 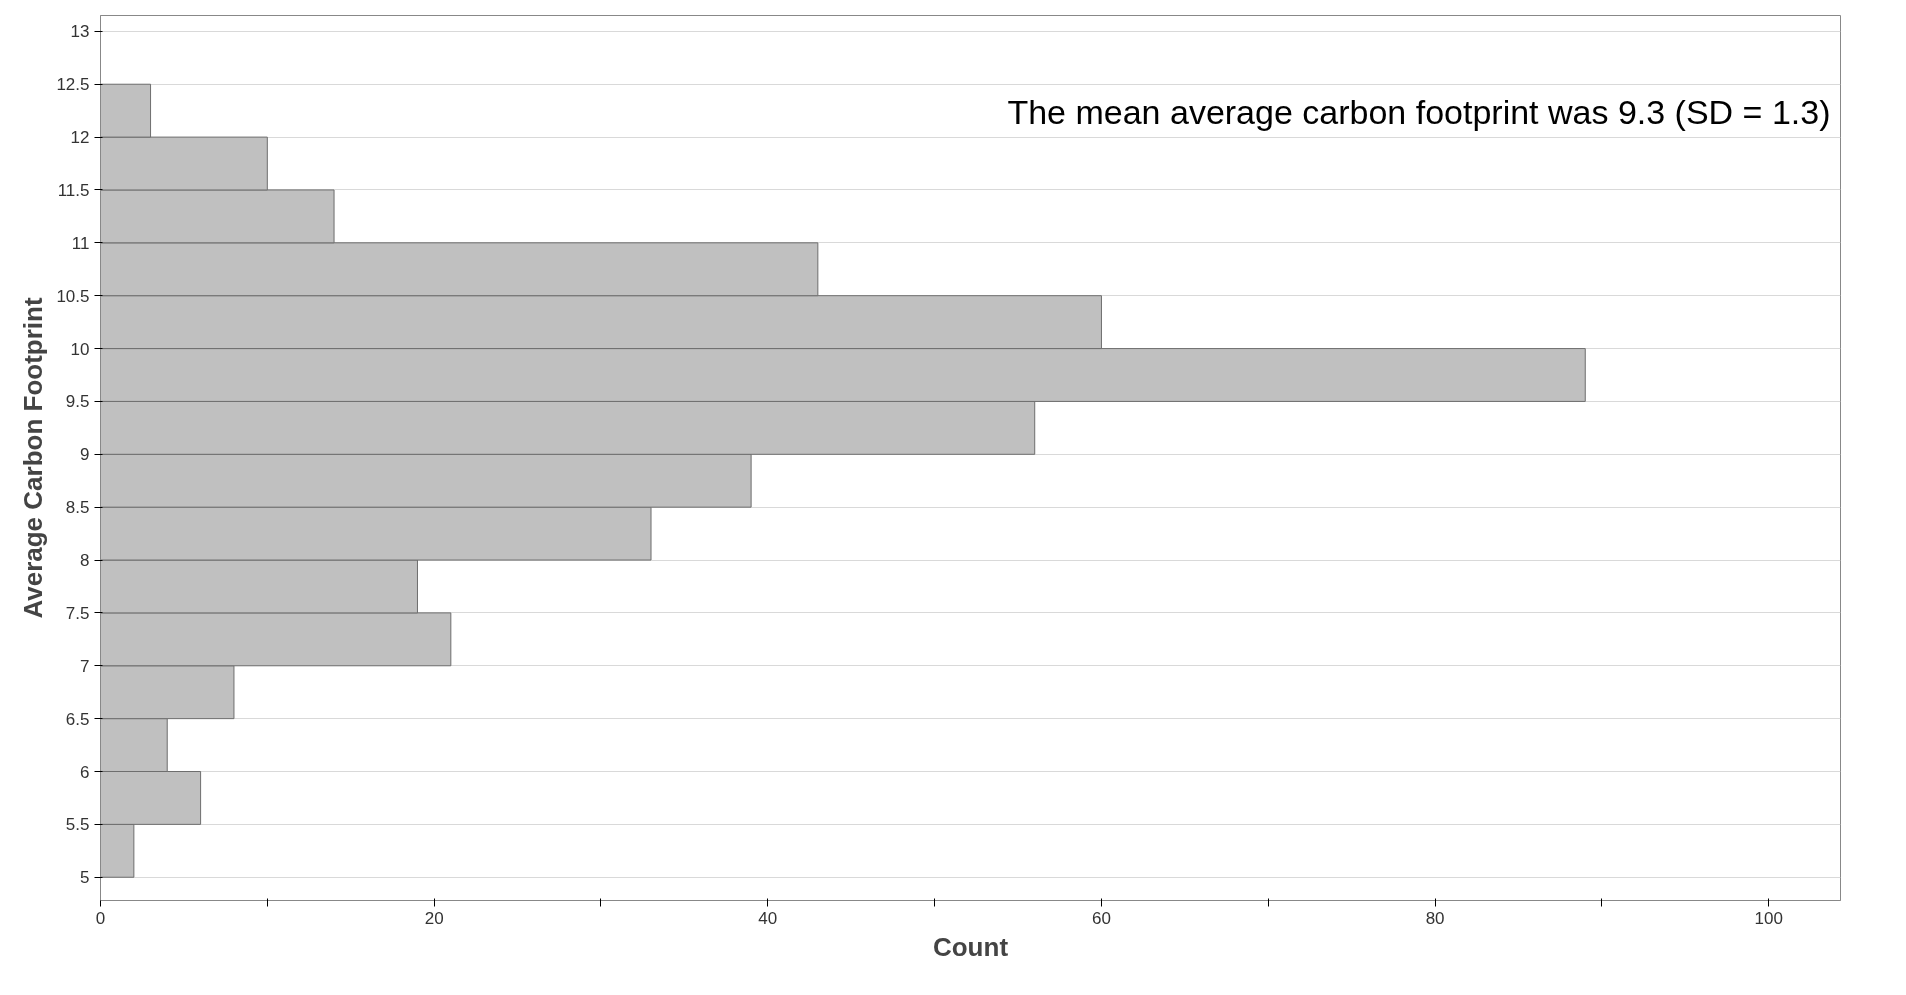 I want to click on y-tick-label: 7, so click(x=85, y=666).